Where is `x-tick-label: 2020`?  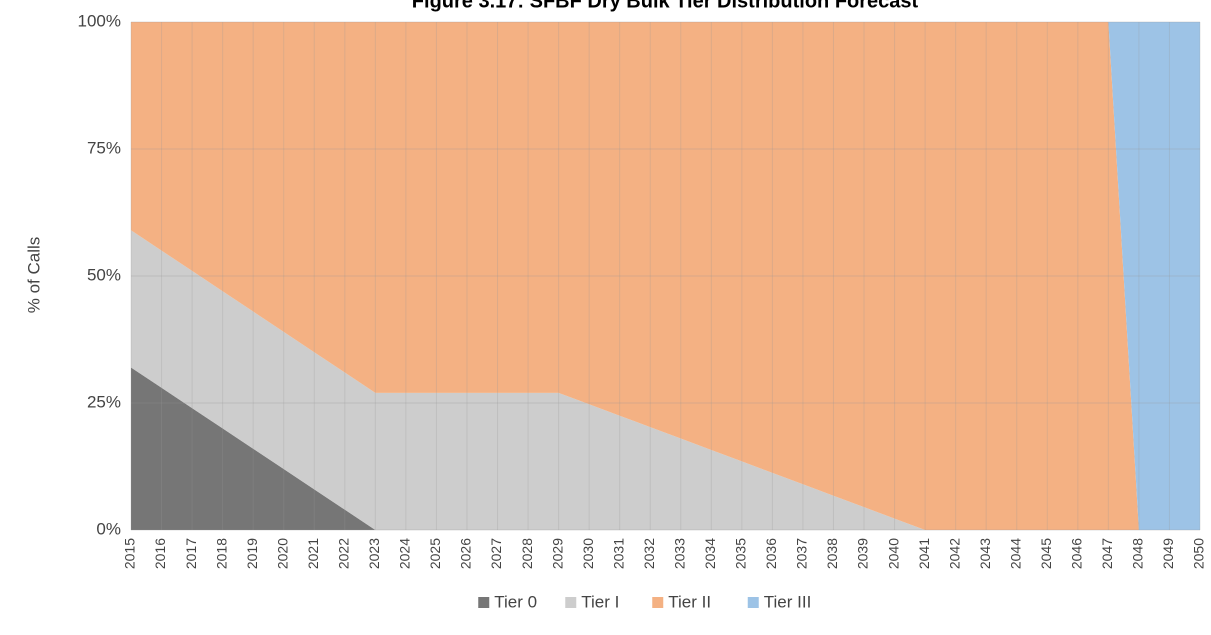 x-tick-label: 2020 is located at coordinates (282, 553).